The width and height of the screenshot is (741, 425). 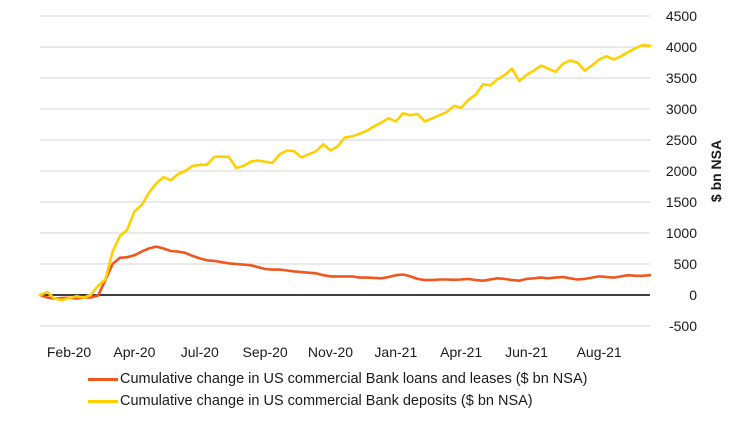 What do you see at coordinates (693, 295) in the screenshot?
I see `y-tick-label: 0` at bounding box center [693, 295].